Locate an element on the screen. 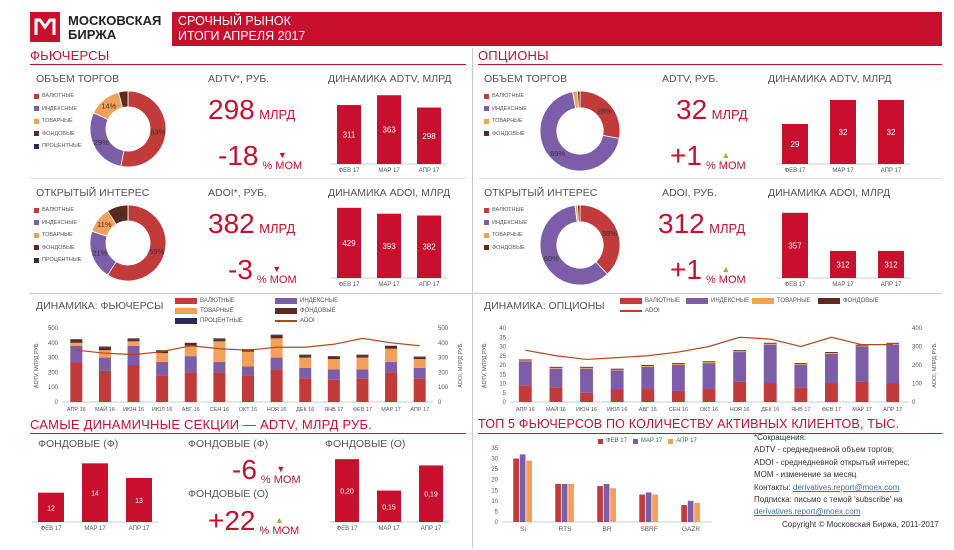 This screenshot has height=550, width=954. opt-oi-legend-item: ФОНДОВЫЕ is located at coordinates (505, 248).